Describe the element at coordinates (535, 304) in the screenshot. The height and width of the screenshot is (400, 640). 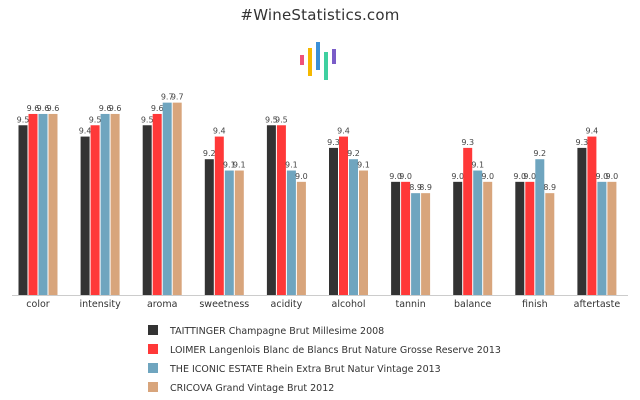
I see `category-label: finish` at that location.